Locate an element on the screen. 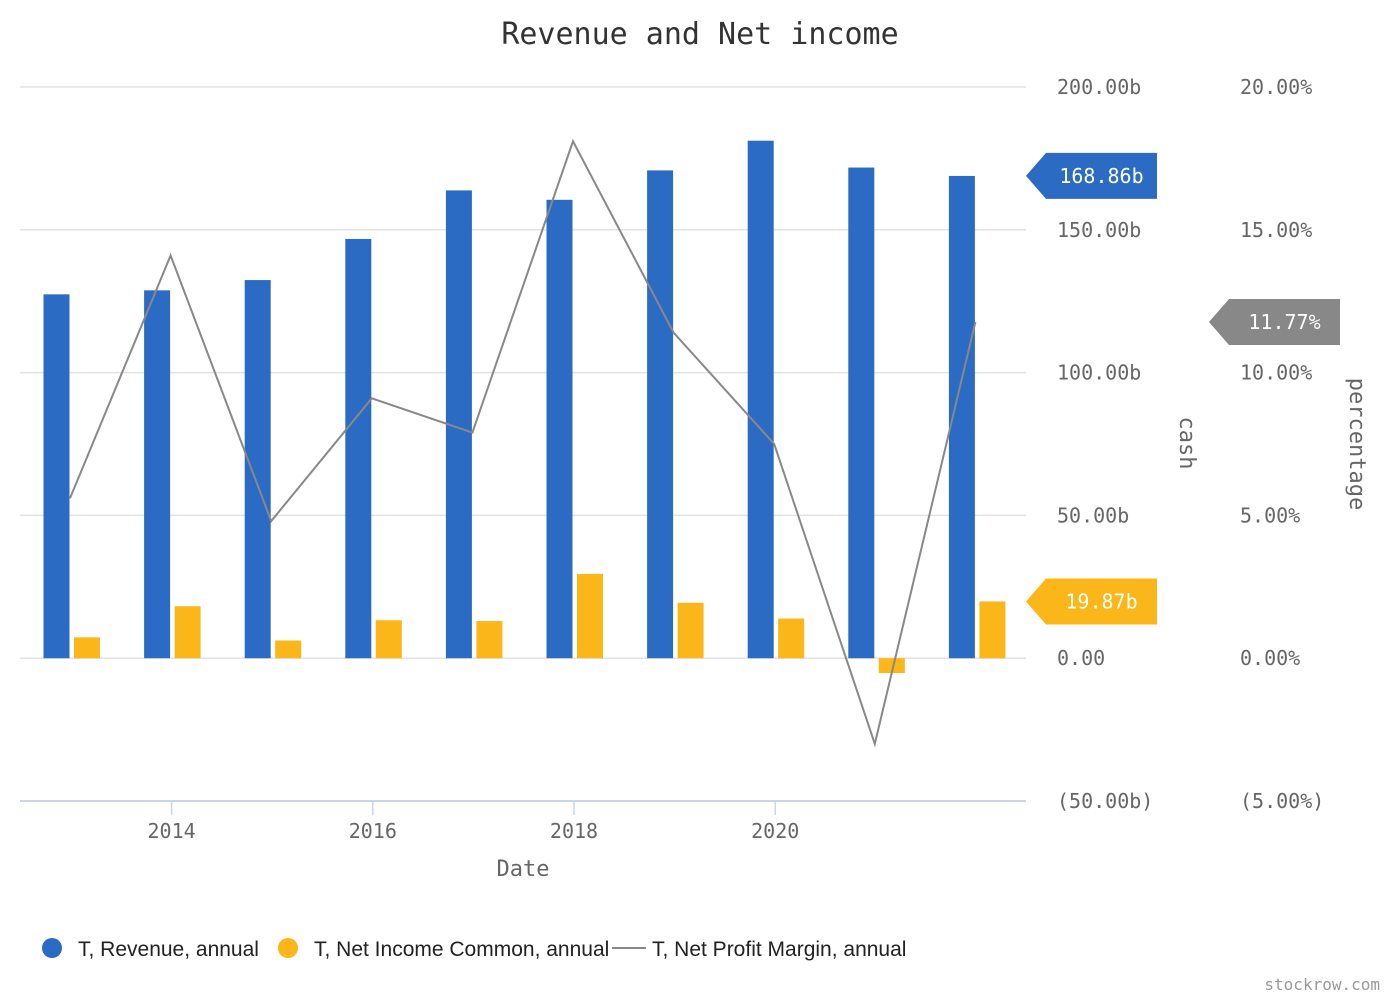  x-axis-title: Date is located at coordinates (523, 869).